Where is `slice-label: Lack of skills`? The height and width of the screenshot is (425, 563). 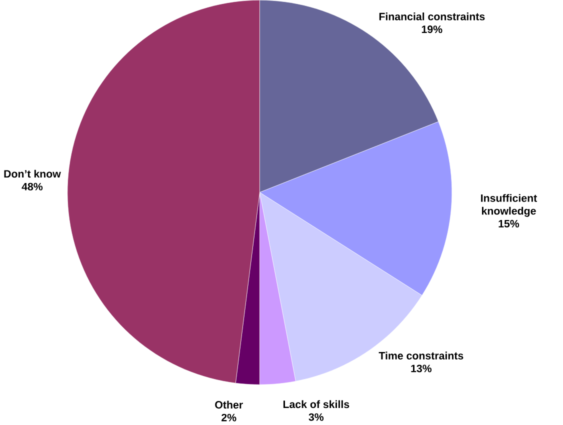
slice-label: Lack of skills is located at coordinates (316, 404).